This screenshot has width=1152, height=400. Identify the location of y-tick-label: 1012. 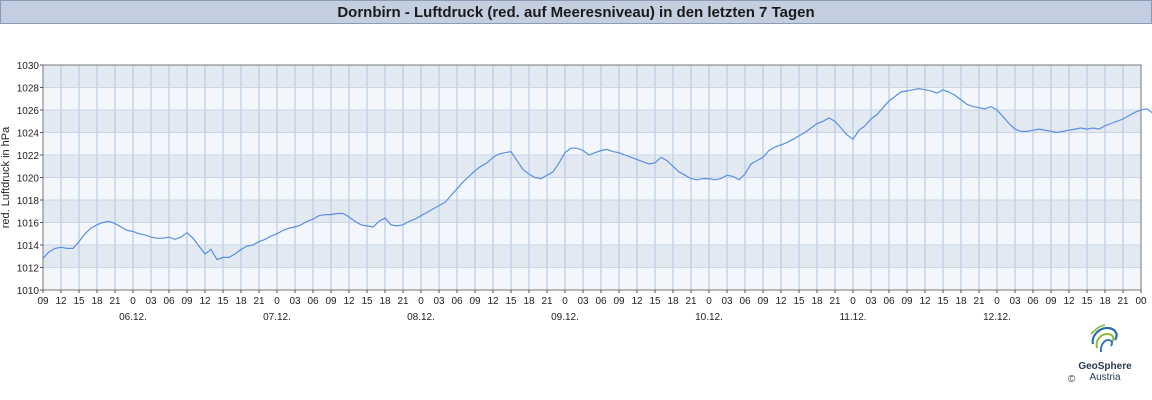
(28, 269).